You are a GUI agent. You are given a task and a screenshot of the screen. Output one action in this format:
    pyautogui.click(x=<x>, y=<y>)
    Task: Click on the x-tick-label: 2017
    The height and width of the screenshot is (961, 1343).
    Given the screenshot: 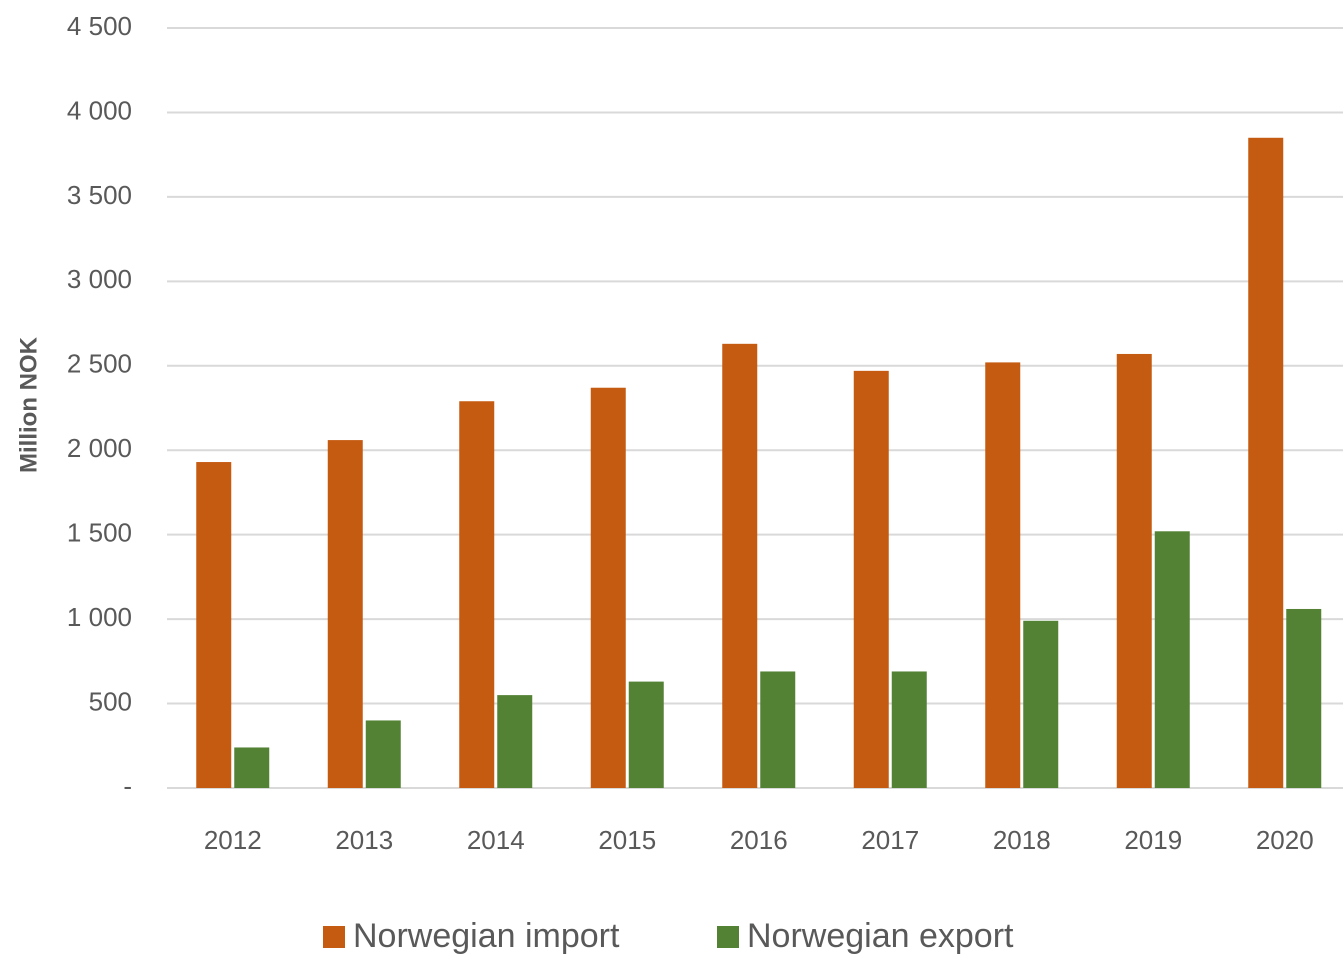 What is the action you would take?
    pyautogui.click(x=890, y=840)
    